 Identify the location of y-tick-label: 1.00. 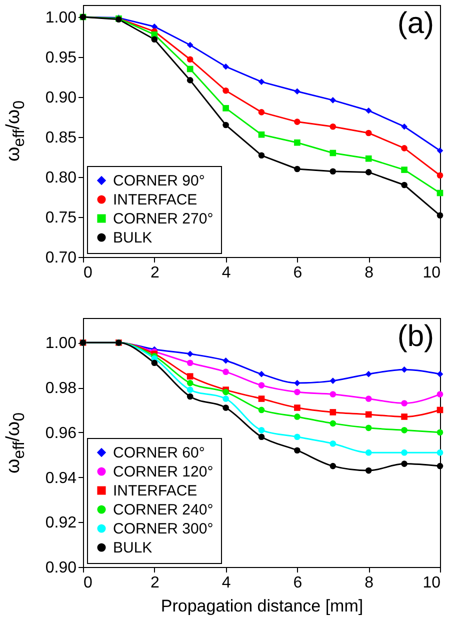
(61, 18).